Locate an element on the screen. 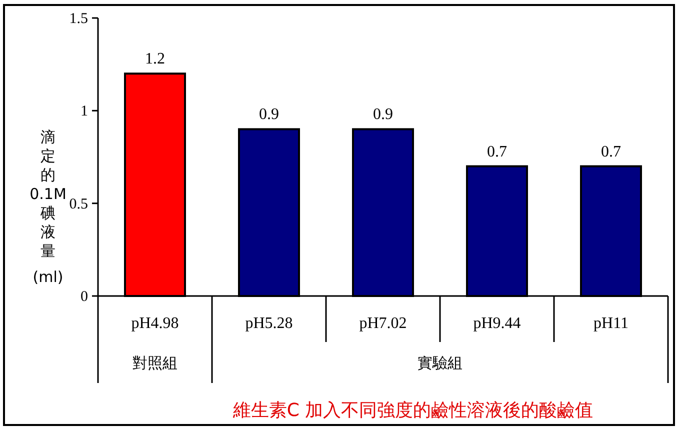 Image resolution: width=678 pixels, height=428 pixels. x-tick-label: pH4.98 is located at coordinates (155, 323).